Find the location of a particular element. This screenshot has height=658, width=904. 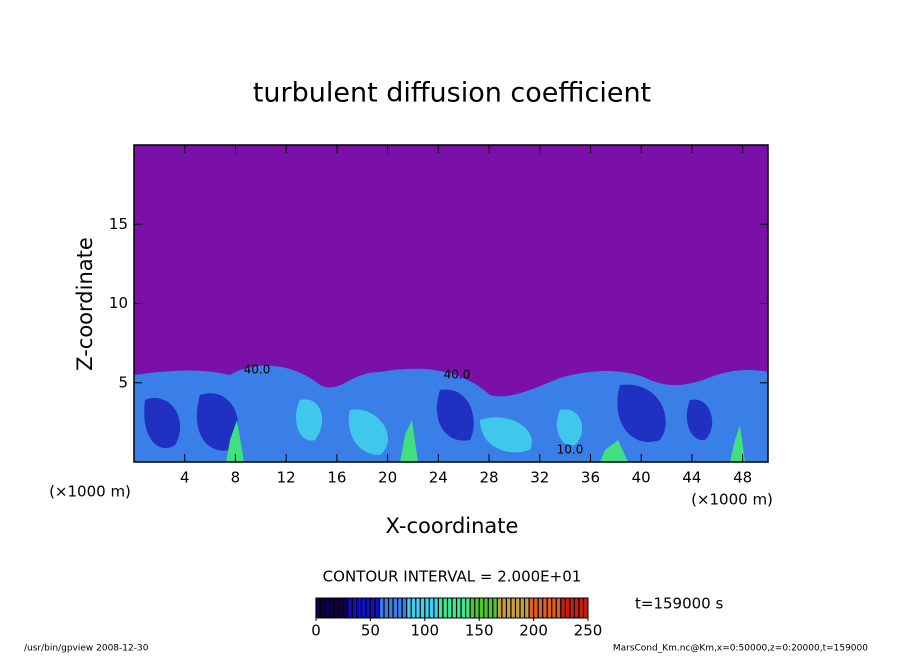

x-tick-label: 20 is located at coordinates (387, 478).